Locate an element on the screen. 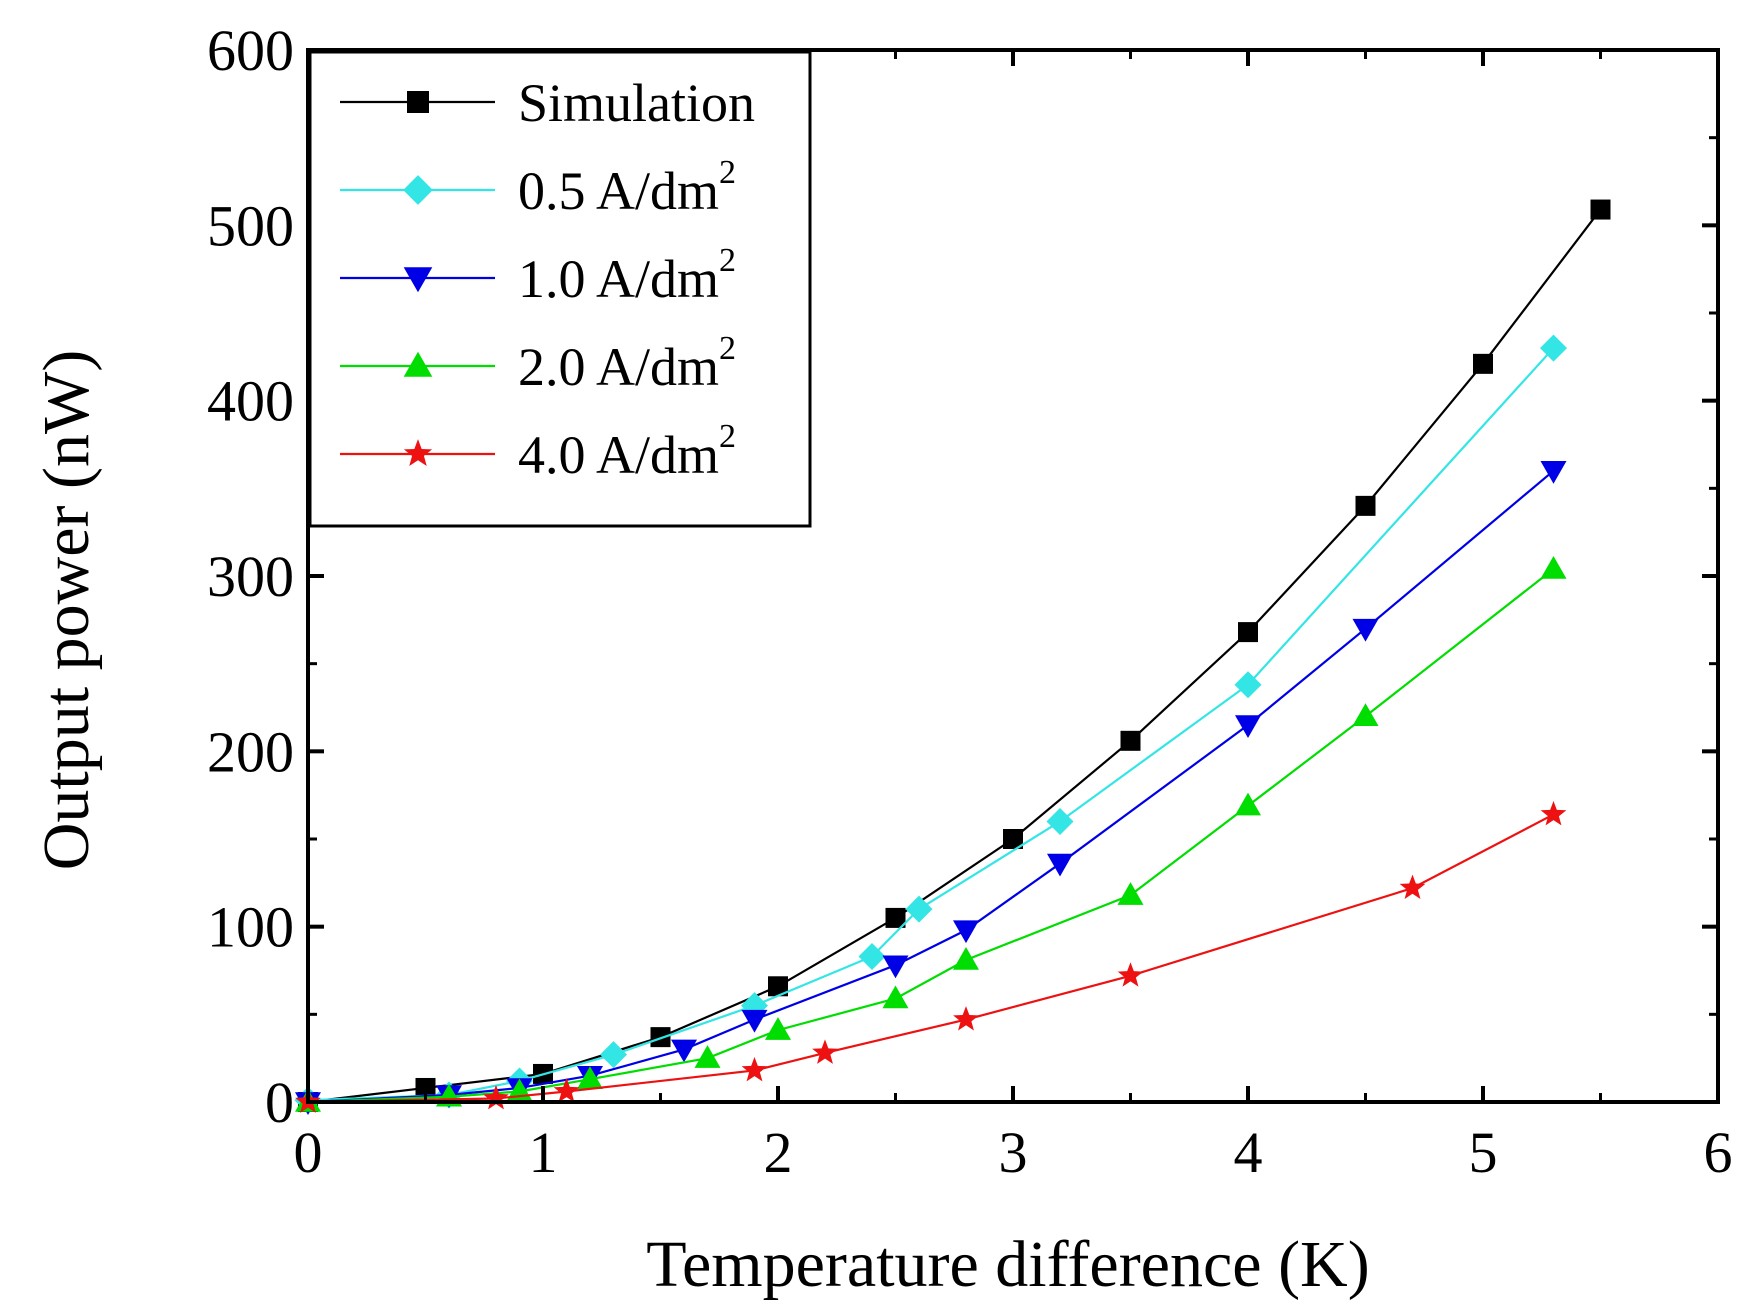 This screenshot has height=1305, width=1748. legend-item: Simulation is located at coordinates (547, 103).